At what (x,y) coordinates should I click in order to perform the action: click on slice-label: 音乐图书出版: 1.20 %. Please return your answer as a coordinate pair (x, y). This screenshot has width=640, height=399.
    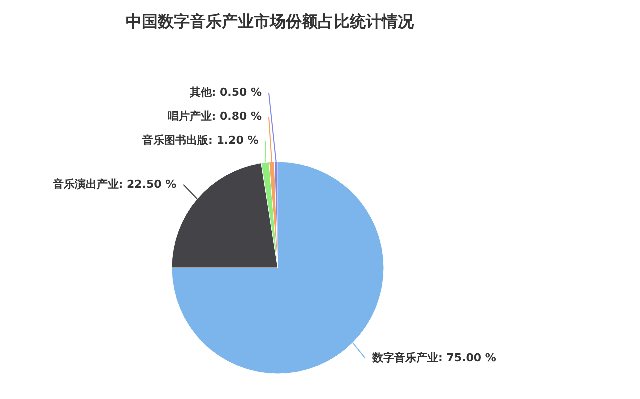
    Looking at the image, I should click on (200, 140).